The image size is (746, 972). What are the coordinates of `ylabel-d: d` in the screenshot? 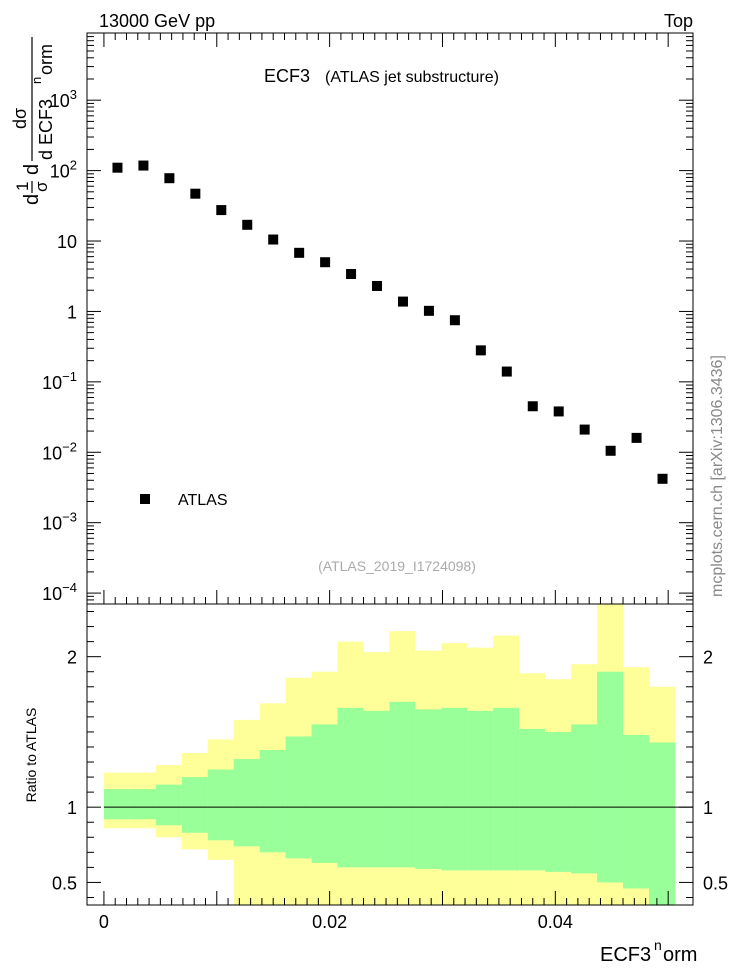 It's located at (32, 199).